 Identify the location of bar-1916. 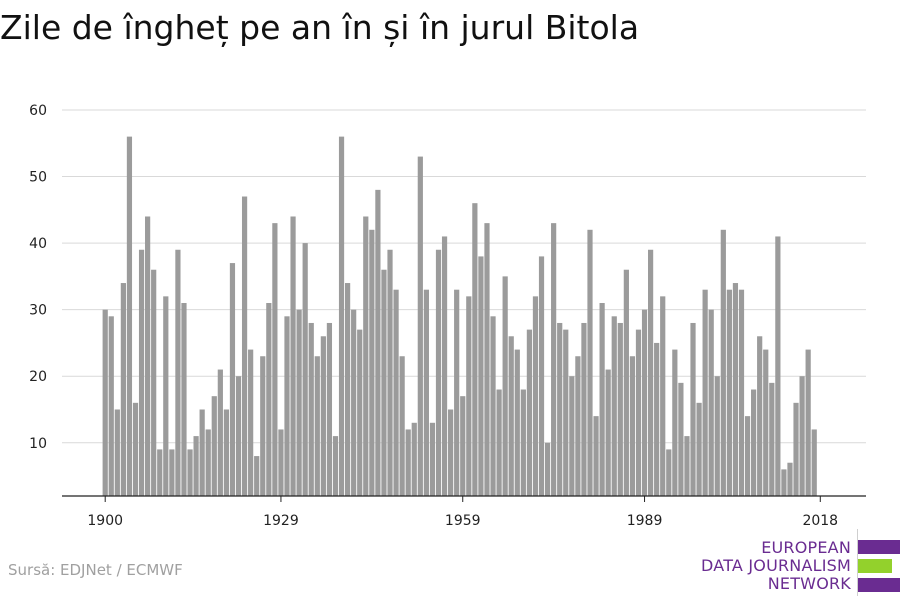
(202, 452).